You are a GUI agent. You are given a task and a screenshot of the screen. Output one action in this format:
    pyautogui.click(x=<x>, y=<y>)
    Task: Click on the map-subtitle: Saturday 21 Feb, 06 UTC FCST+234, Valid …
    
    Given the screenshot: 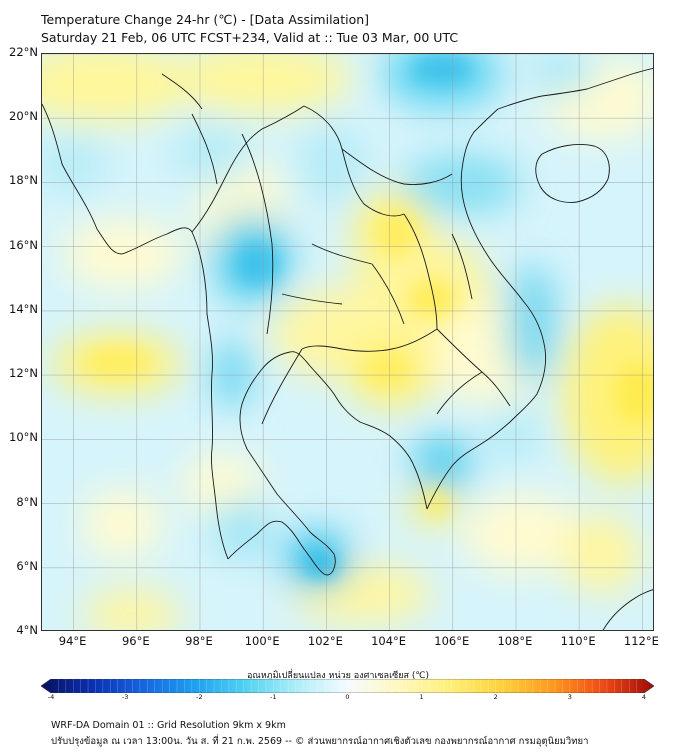 What is the action you would take?
    pyautogui.click(x=250, y=37)
    